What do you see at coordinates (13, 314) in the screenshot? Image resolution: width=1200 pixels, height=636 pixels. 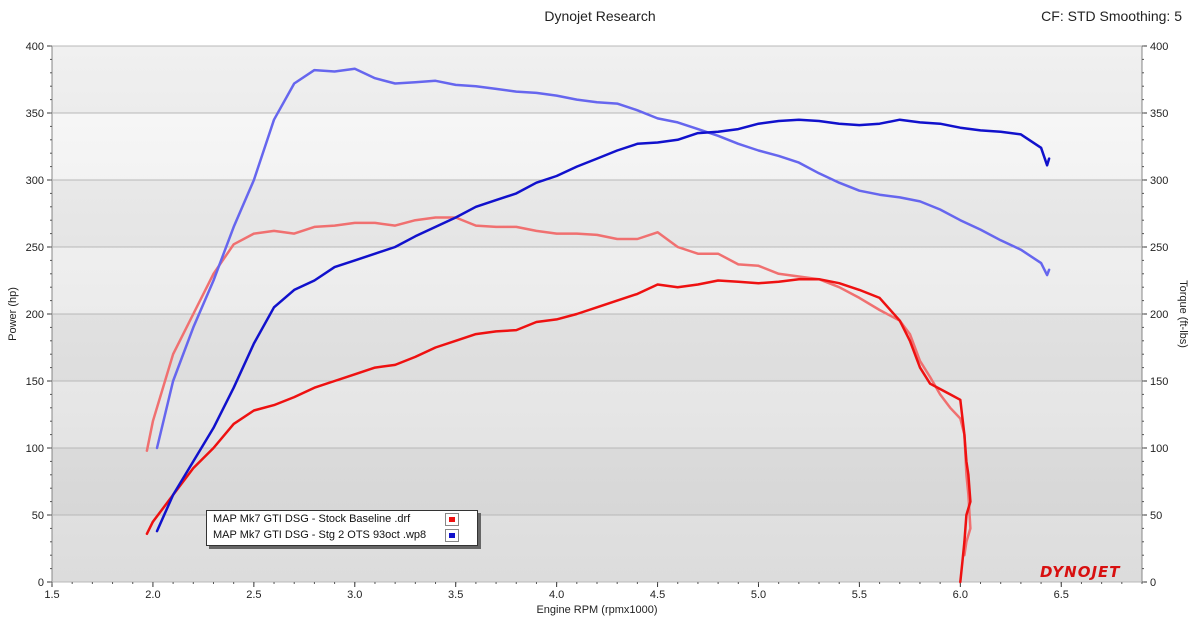 I see `y-axis-left-label: Power (hp)` at bounding box center [13, 314].